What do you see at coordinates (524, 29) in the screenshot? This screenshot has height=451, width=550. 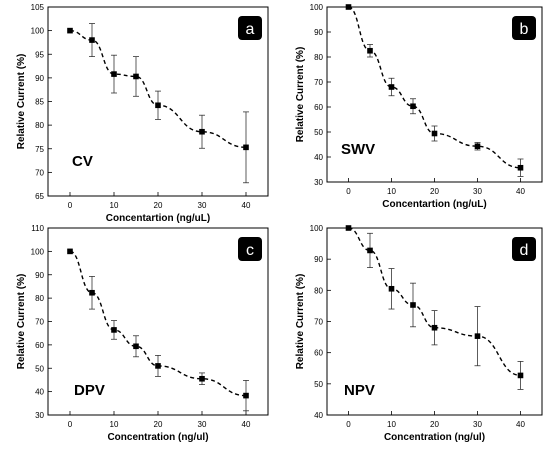 I see `panel-letter: b` at bounding box center [524, 29].